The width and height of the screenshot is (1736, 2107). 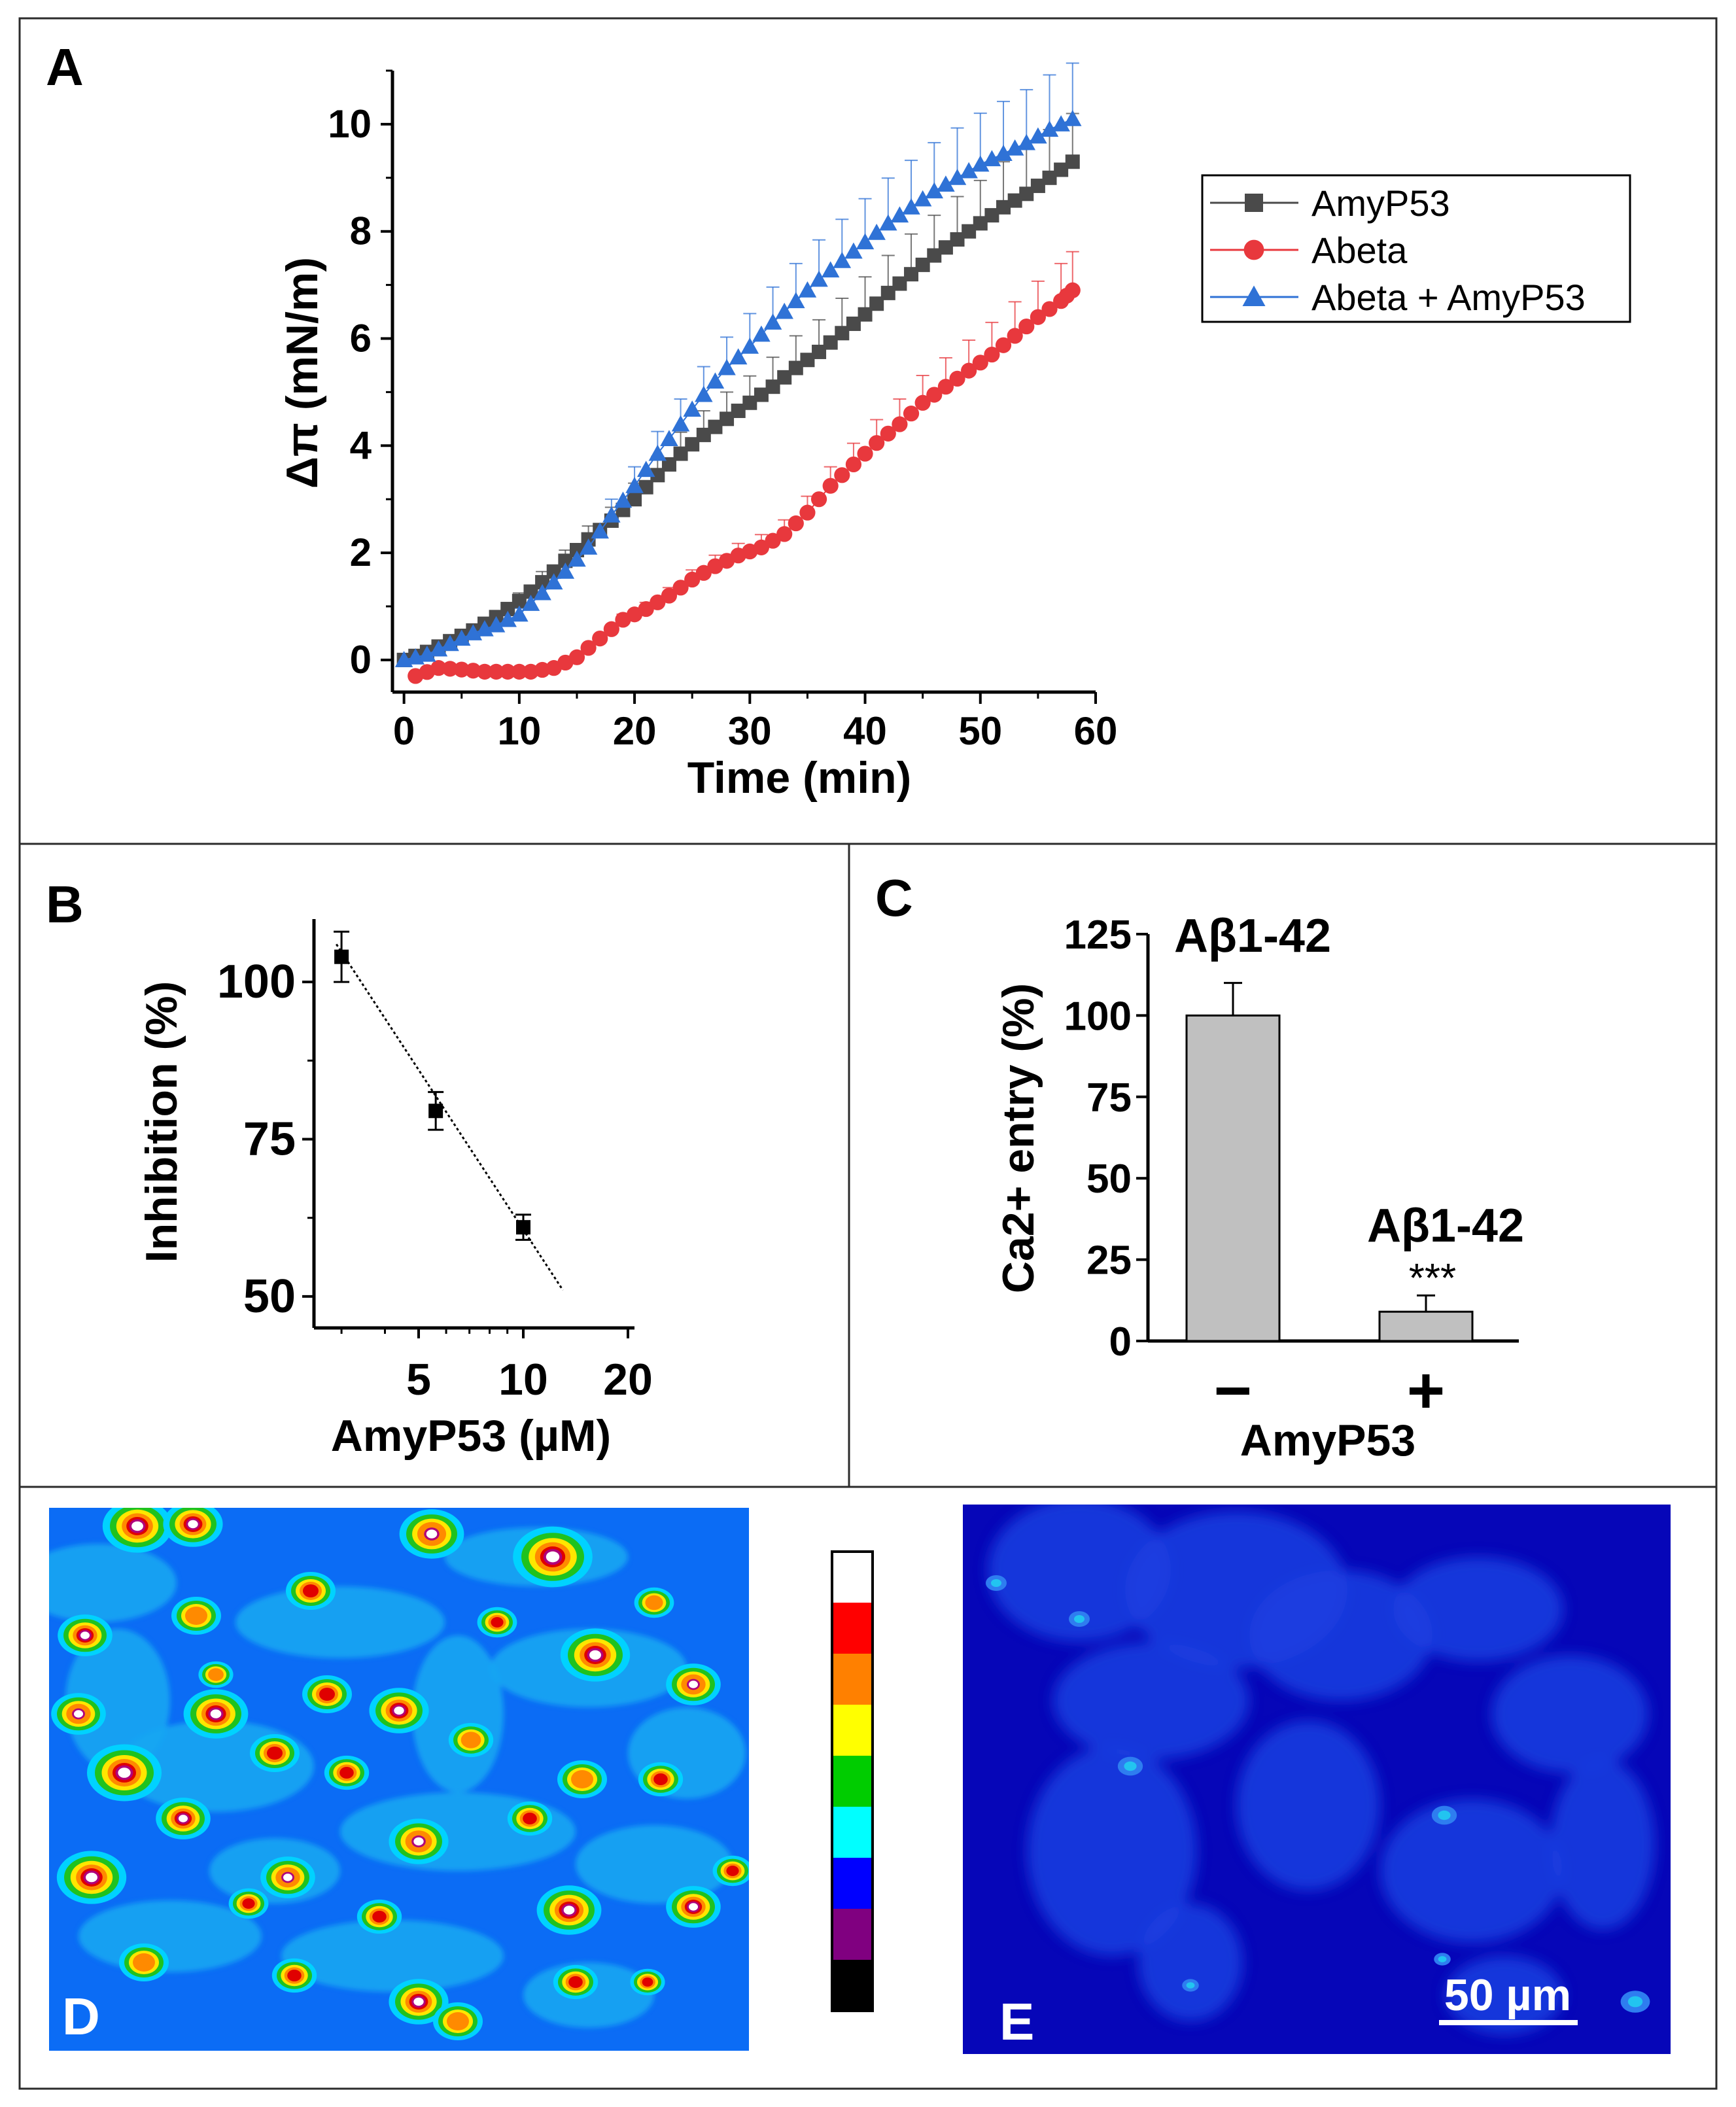 I want to click on legend-marker, so click(x=1253, y=249).